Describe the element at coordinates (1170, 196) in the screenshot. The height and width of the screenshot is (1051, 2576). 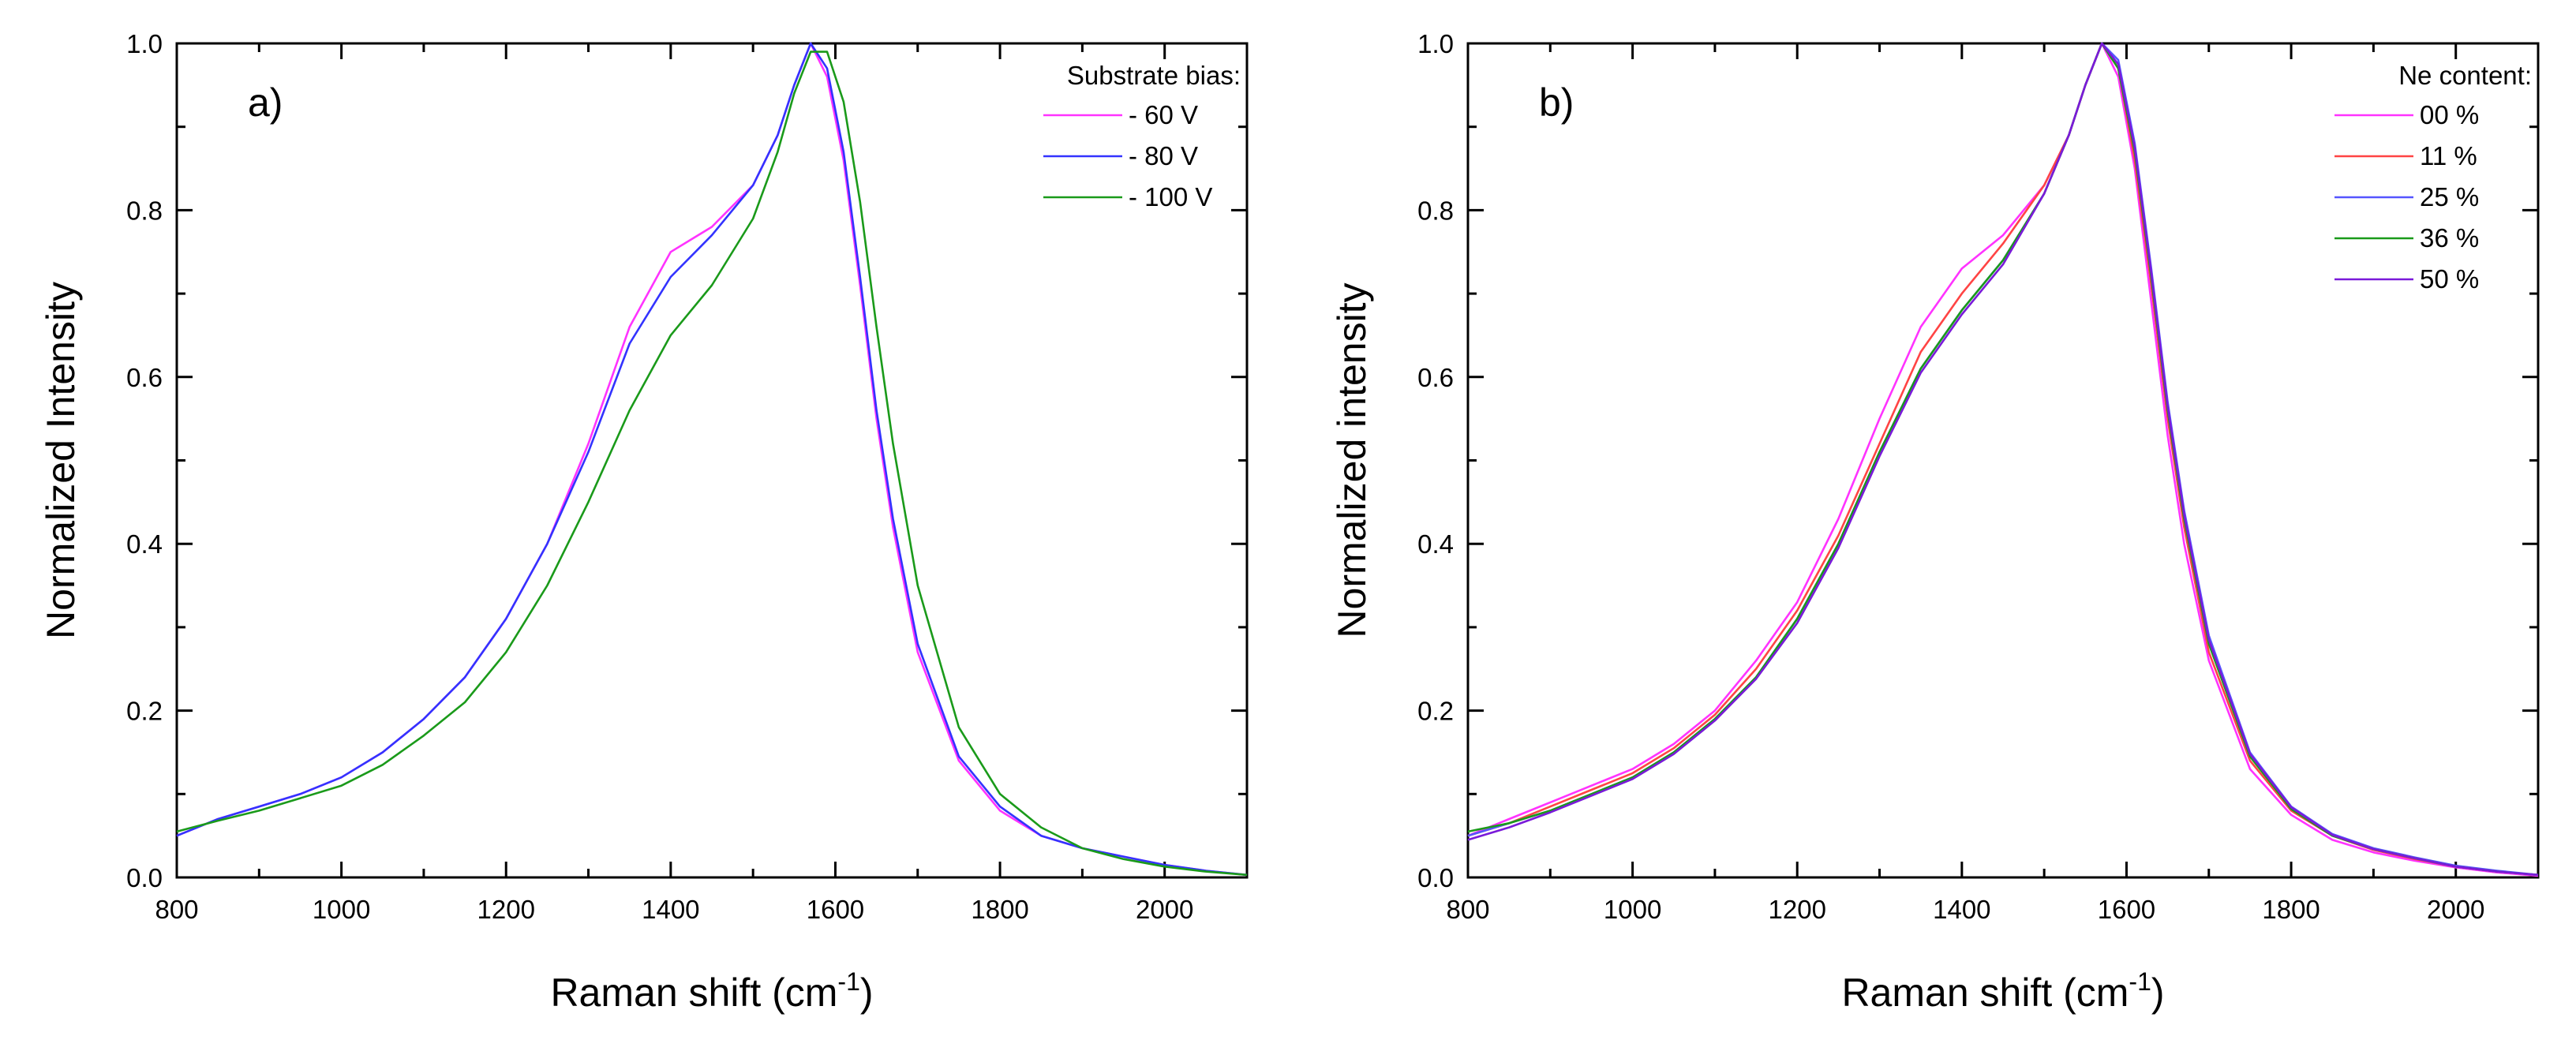
I see `legend-label: - 100 V` at that location.